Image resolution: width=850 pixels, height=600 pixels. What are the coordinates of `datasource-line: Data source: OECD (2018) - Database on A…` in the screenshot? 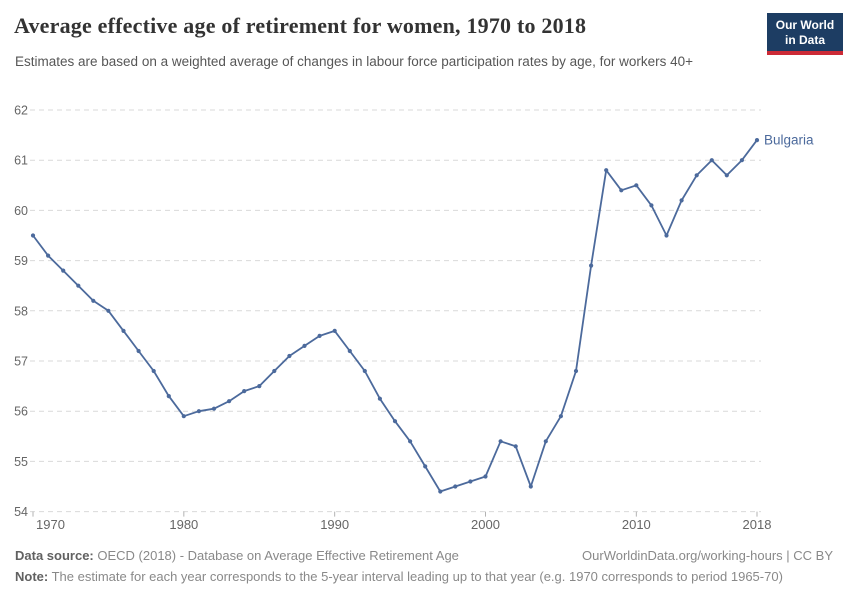 It's located at (237, 555).